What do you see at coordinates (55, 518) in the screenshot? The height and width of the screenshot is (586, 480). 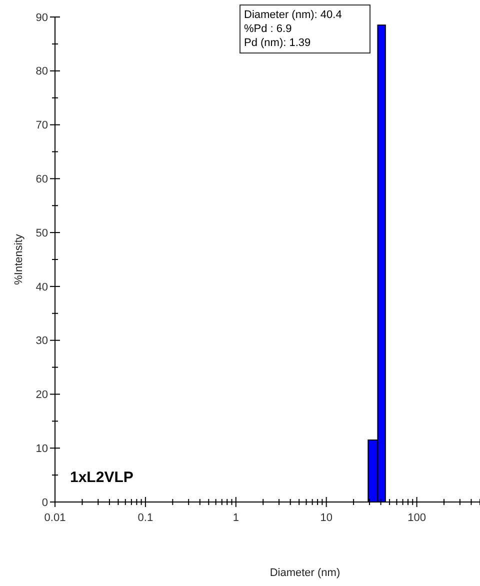 I see `x-tick-label: 0.01` at bounding box center [55, 518].